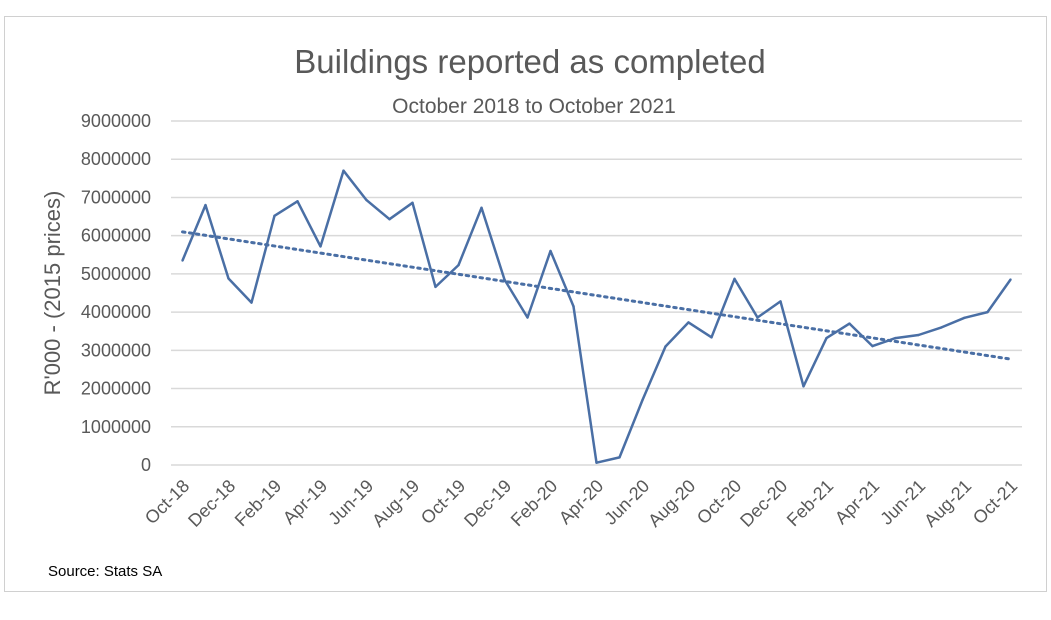 This screenshot has width=1051, height=620. I want to click on x-tick-label: Oct-18, so click(167, 502).